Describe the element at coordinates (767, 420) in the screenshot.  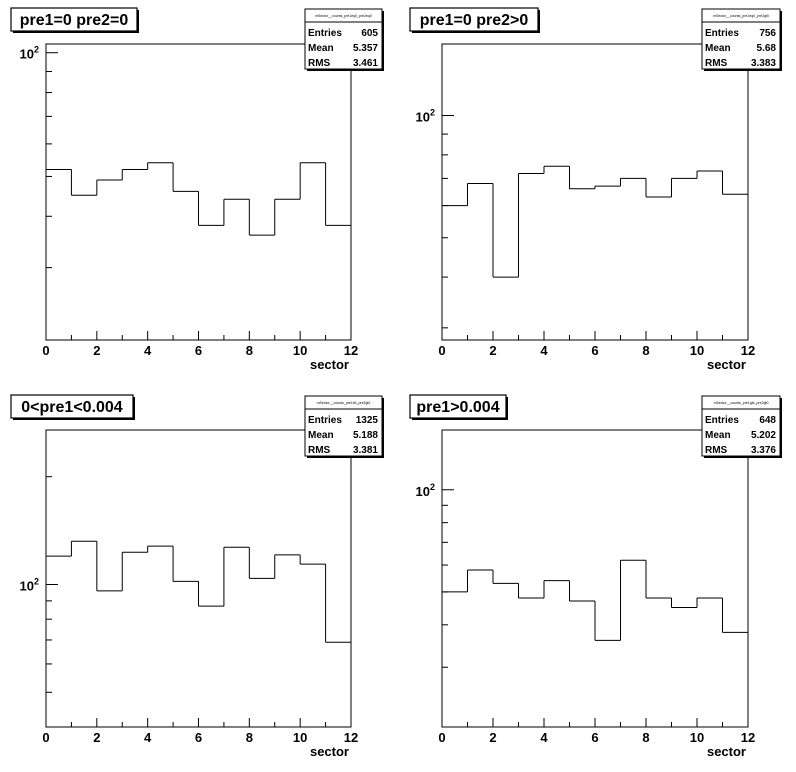
I see `stats-value: 648` at that location.